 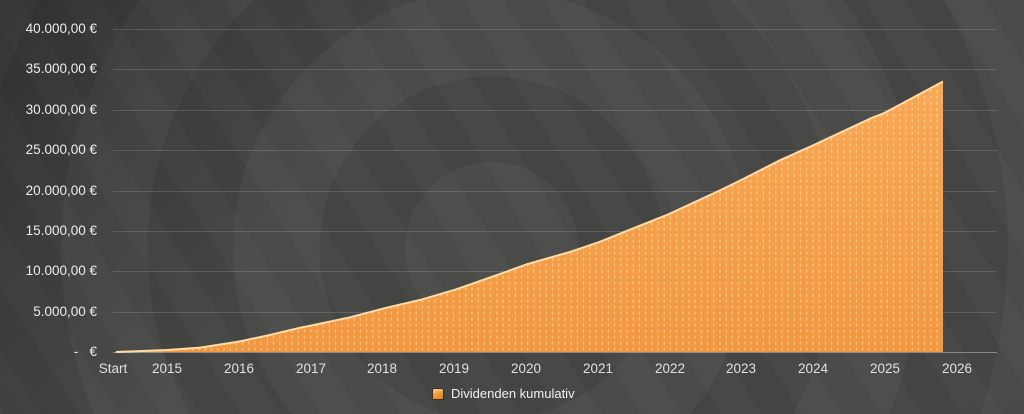 I want to click on y-axis-tick-label: 30.000,00 €, so click(x=61, y=109).